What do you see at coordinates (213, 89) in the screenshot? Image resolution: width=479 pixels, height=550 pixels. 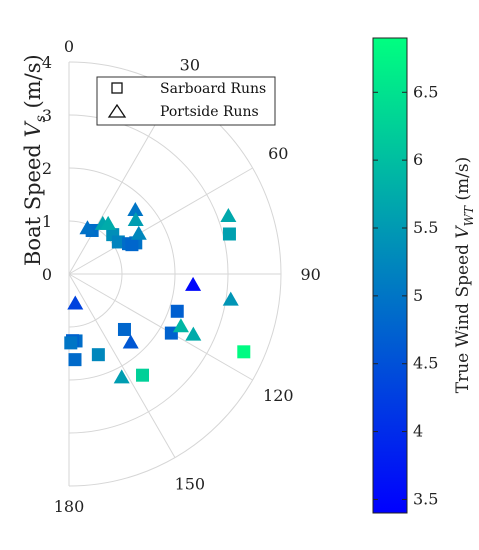 I see `legend-label-sarboard: Sarboard Runs` at bounding box center [213, 89].